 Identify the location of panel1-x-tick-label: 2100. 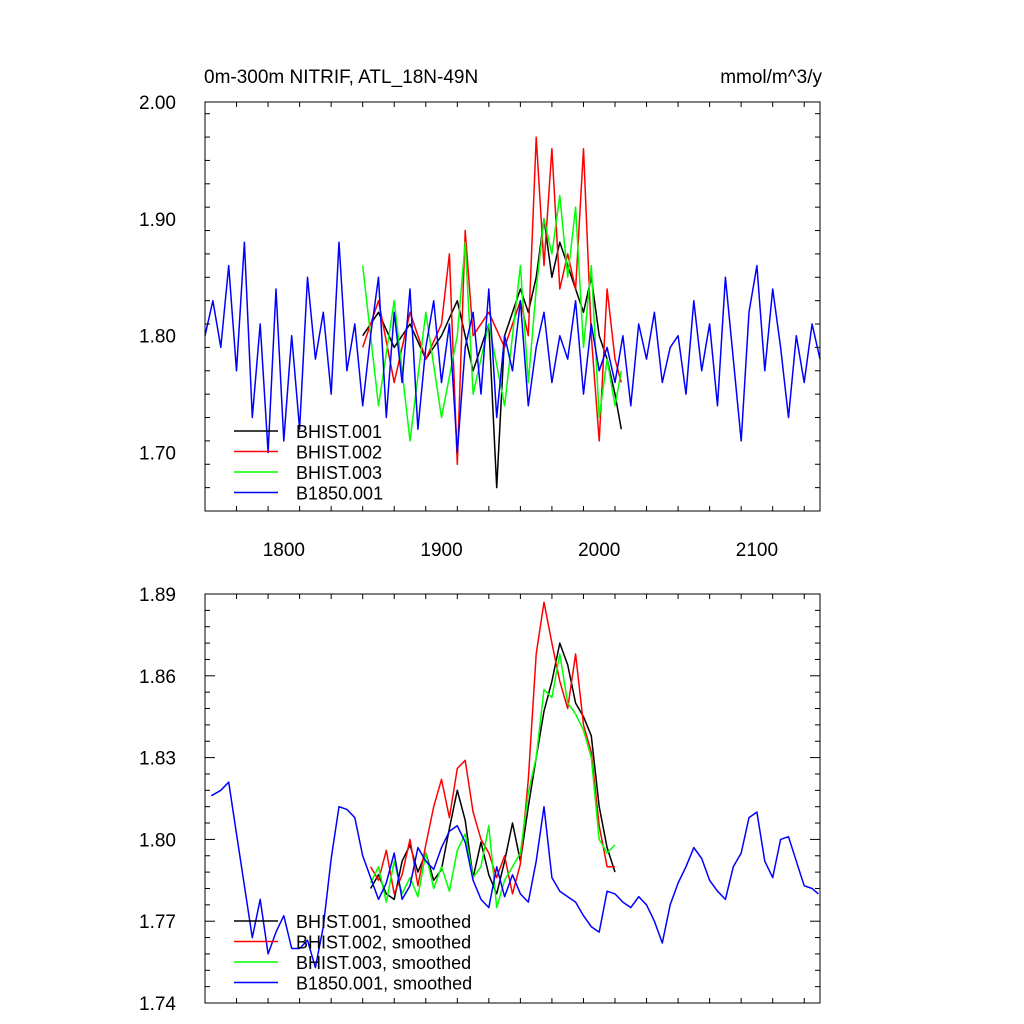
(757, 550).